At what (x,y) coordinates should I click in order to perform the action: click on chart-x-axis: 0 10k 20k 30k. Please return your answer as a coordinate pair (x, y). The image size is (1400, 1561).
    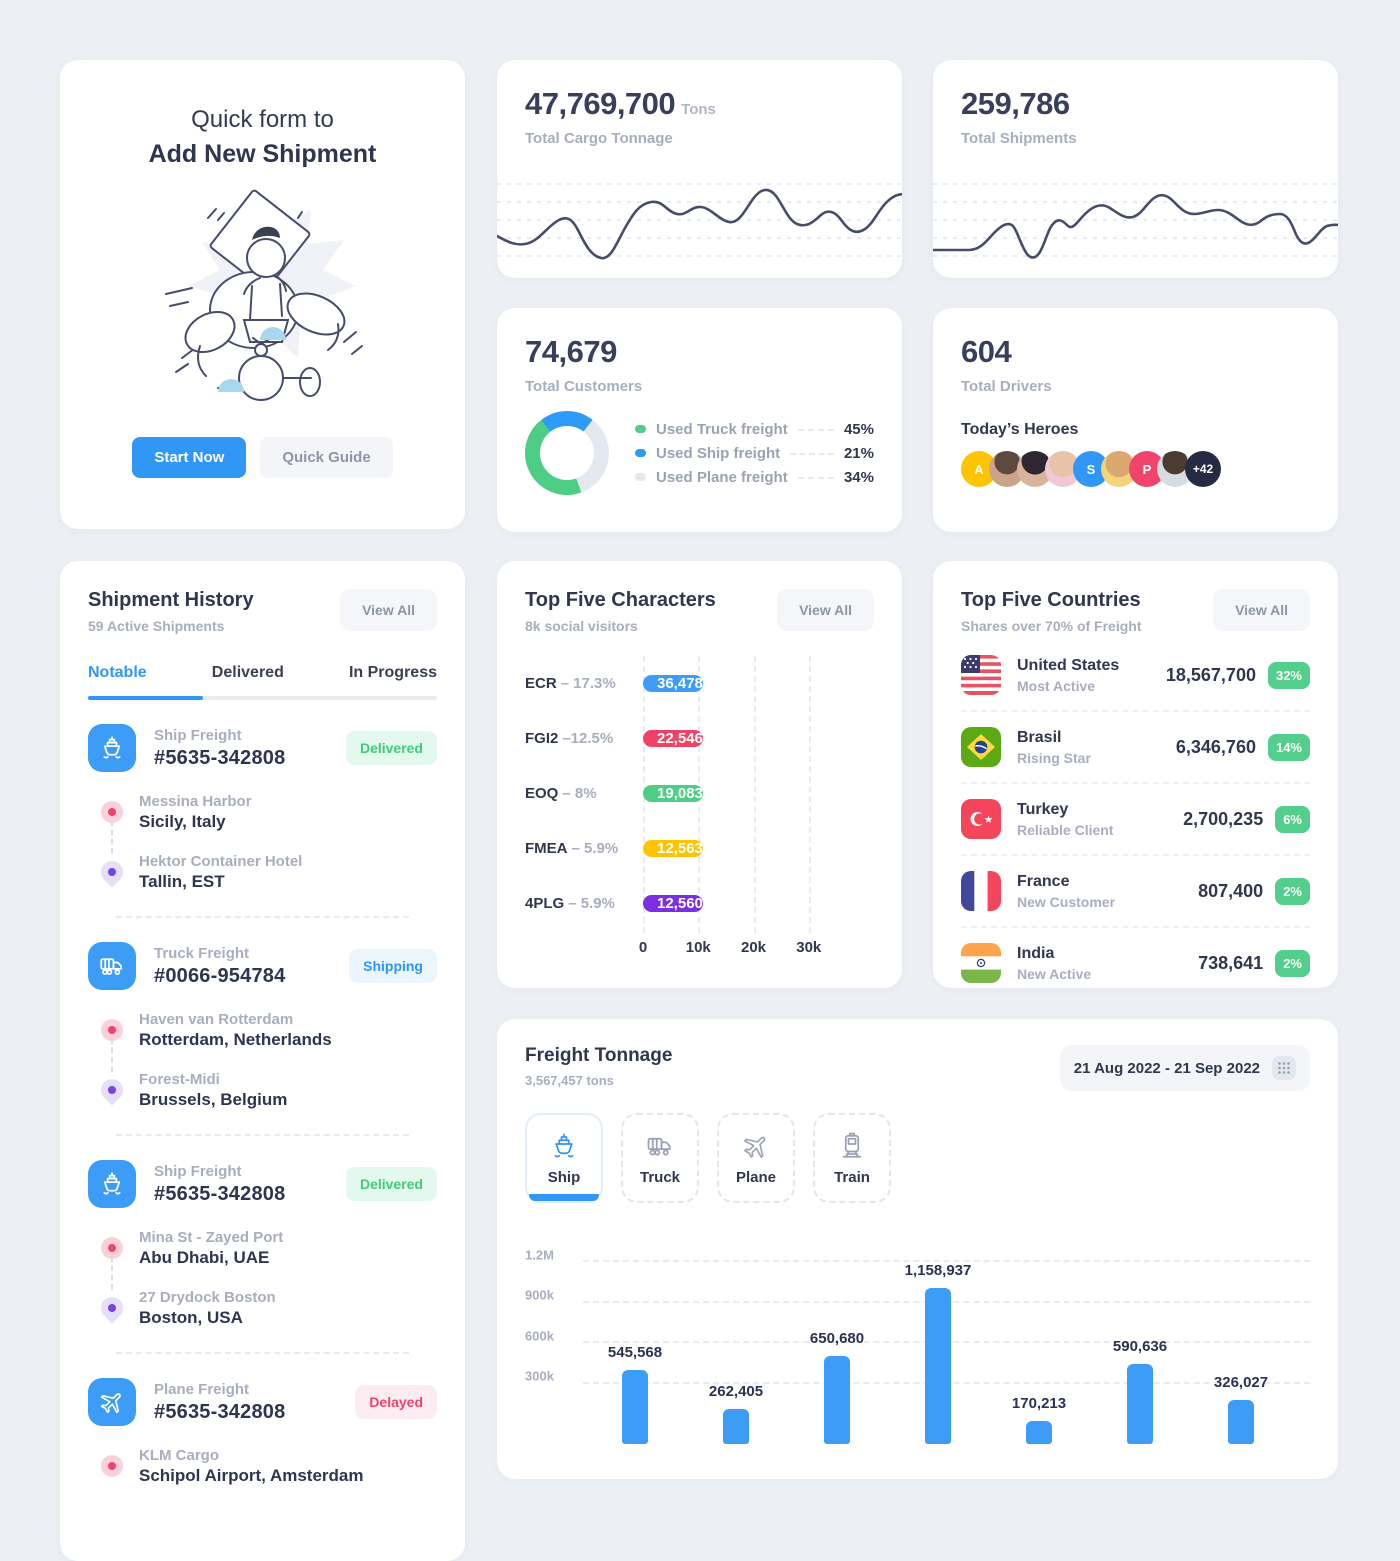
    Looking at the image, I should click on (730, 947).